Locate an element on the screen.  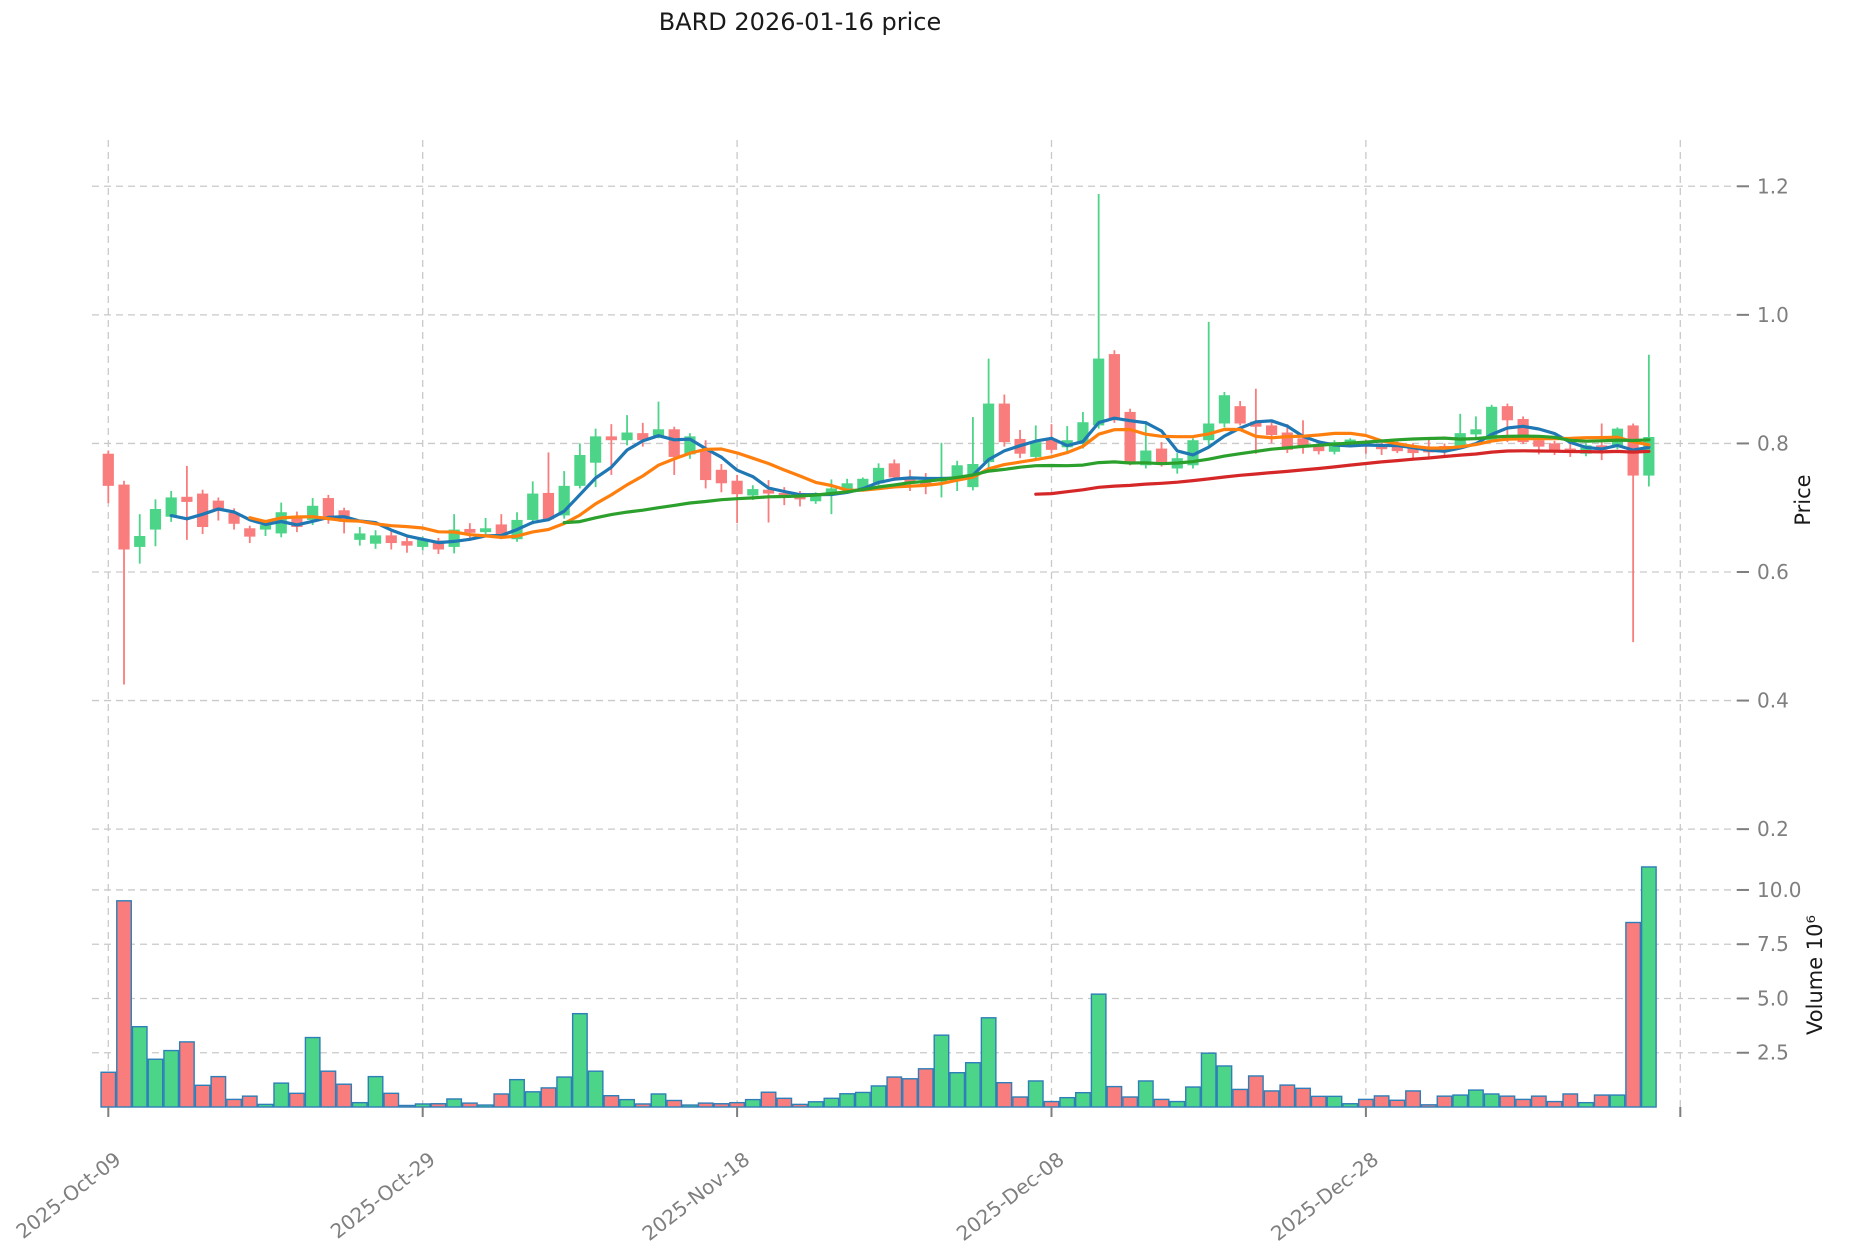
ma-line-ma5 is located at coordinates (910, 480).